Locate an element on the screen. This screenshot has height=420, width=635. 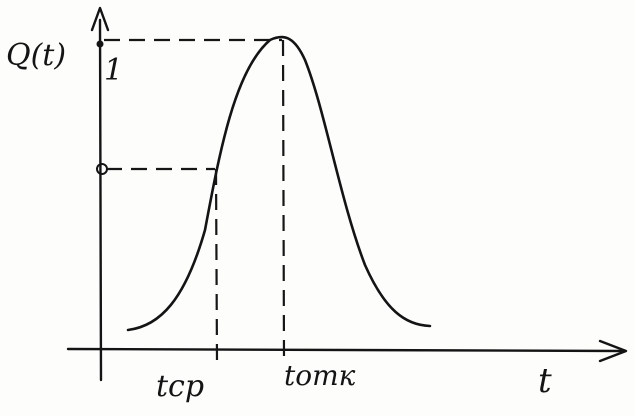
x-axis-arrowhead is located at coordinates (613, 351).